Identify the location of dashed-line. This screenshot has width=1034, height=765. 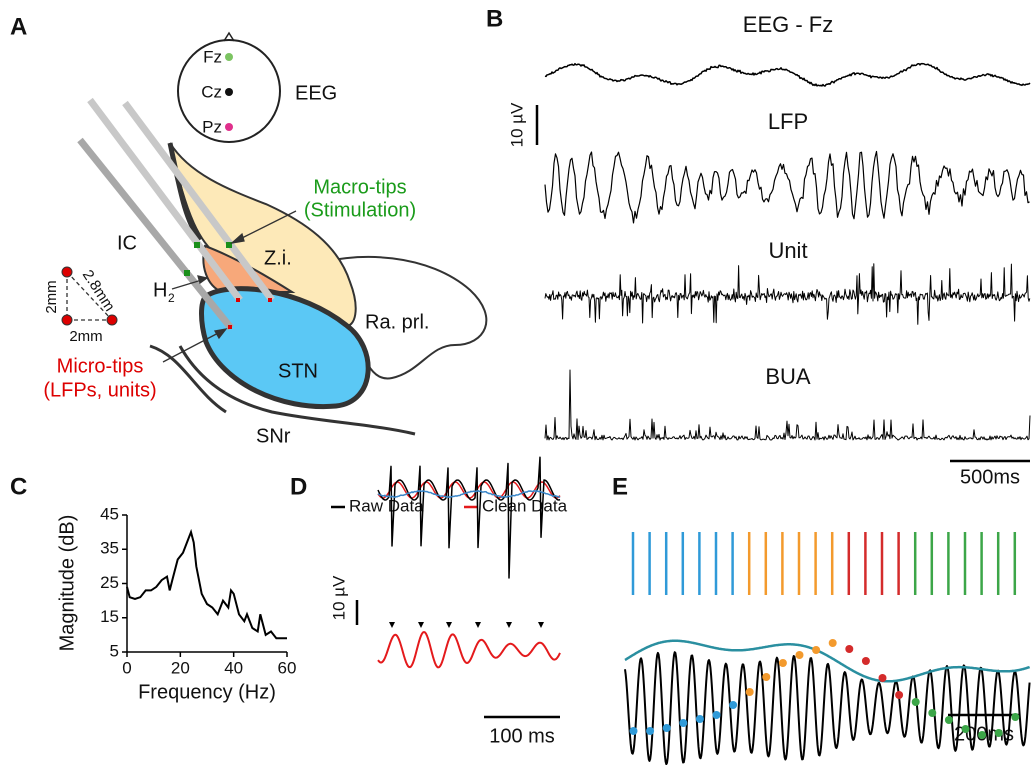
(89, 296).